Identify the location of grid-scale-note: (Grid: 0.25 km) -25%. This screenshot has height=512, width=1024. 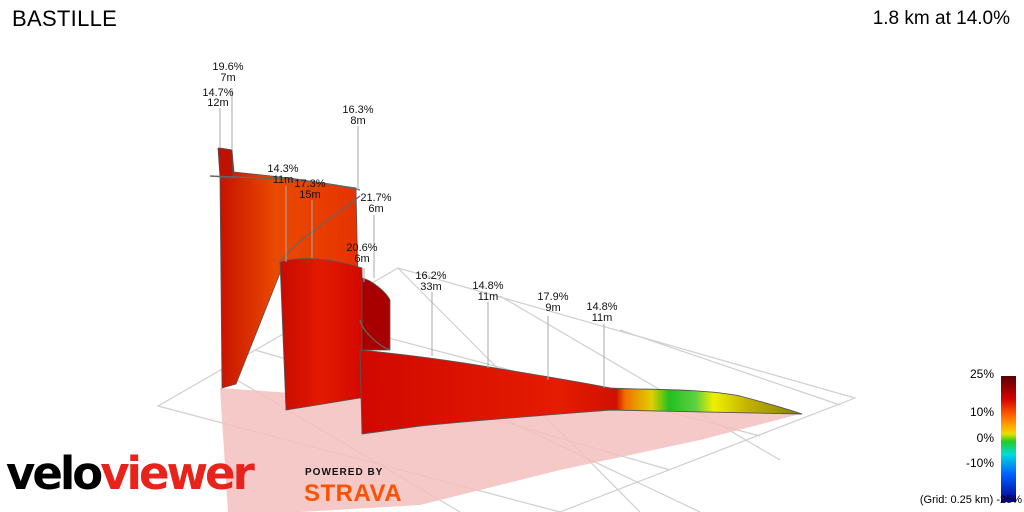
(971, 500).